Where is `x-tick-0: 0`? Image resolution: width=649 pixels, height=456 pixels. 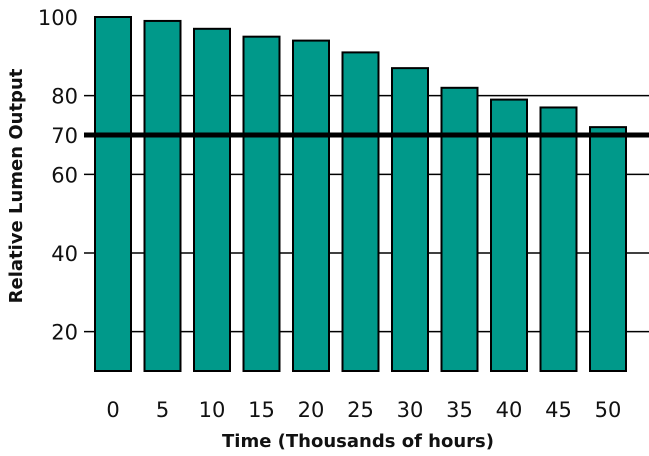 x-tick-0: 0 is located at coordinates (112, 410).